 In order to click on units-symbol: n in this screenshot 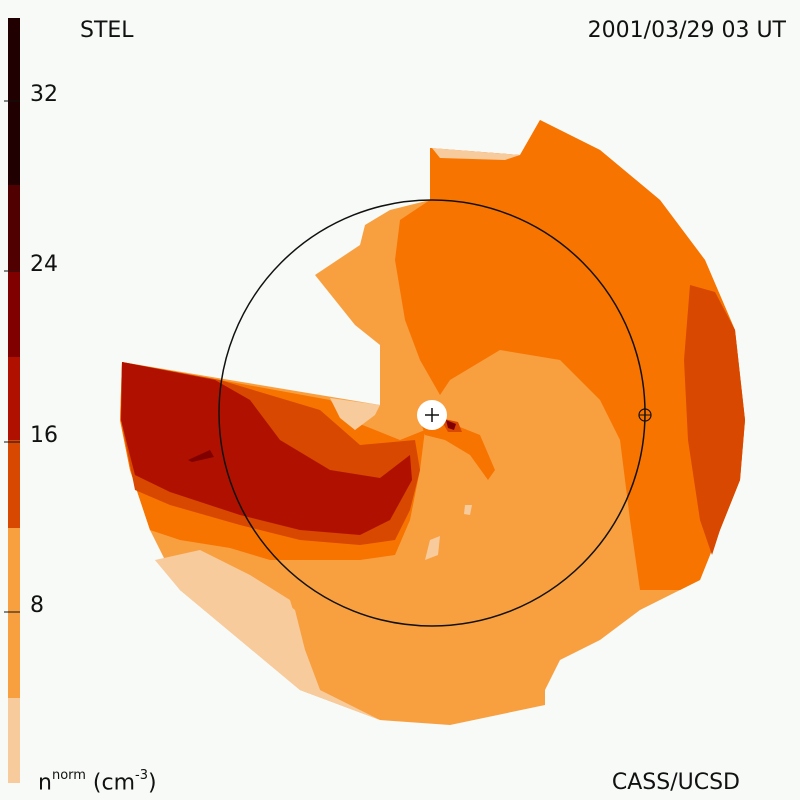, I will do `click(45, 783)`.